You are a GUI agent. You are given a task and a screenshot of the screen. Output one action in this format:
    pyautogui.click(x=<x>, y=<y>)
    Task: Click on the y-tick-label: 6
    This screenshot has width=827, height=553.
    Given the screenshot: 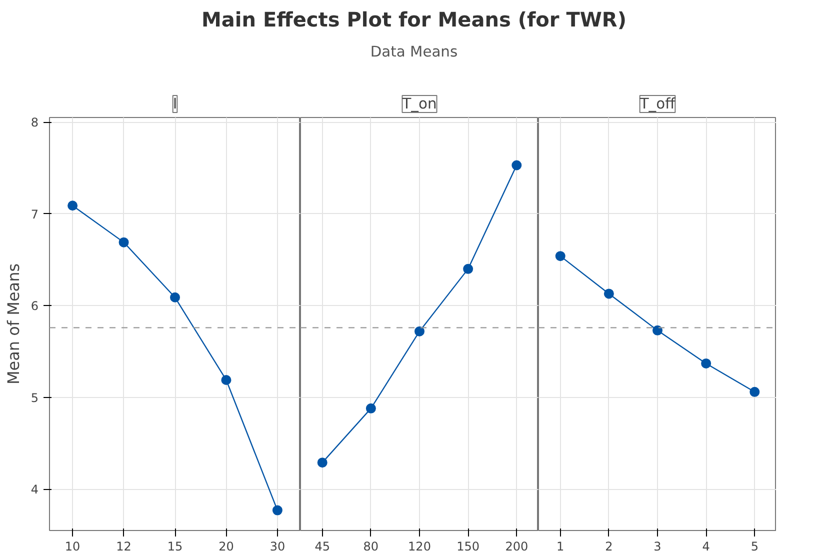 What is the action you would take?
    pyautogui.click(x=34, y=306)
    